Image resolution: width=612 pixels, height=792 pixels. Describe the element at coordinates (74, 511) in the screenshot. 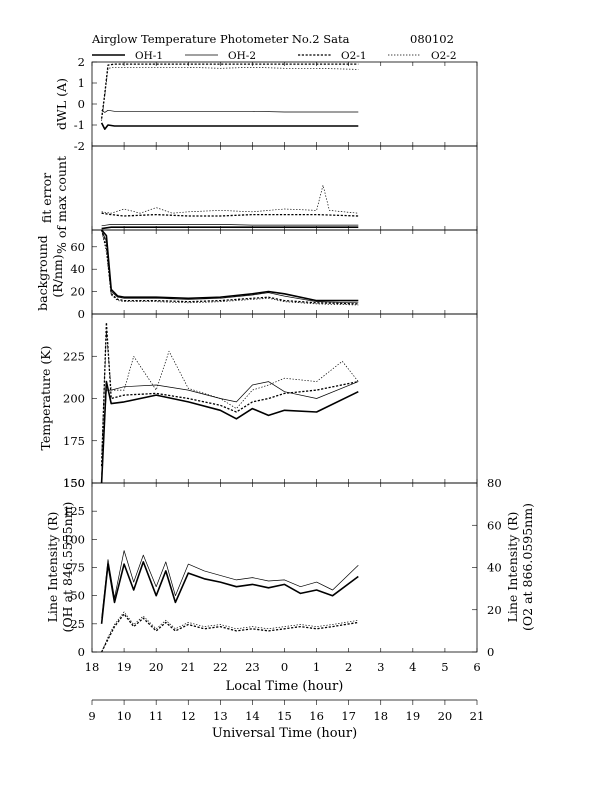

I see `y-tick-label: 125` at that location.